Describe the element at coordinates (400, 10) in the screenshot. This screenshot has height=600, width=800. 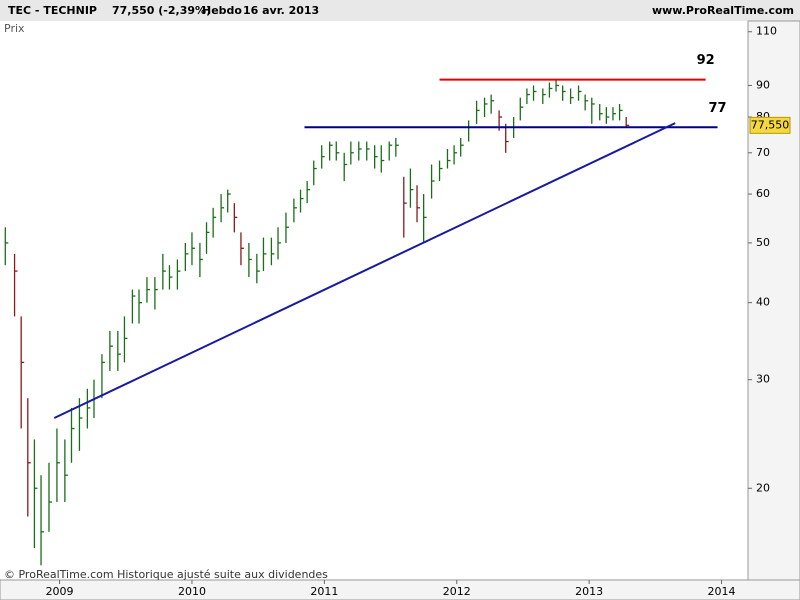
I see `header-bar` at that location.